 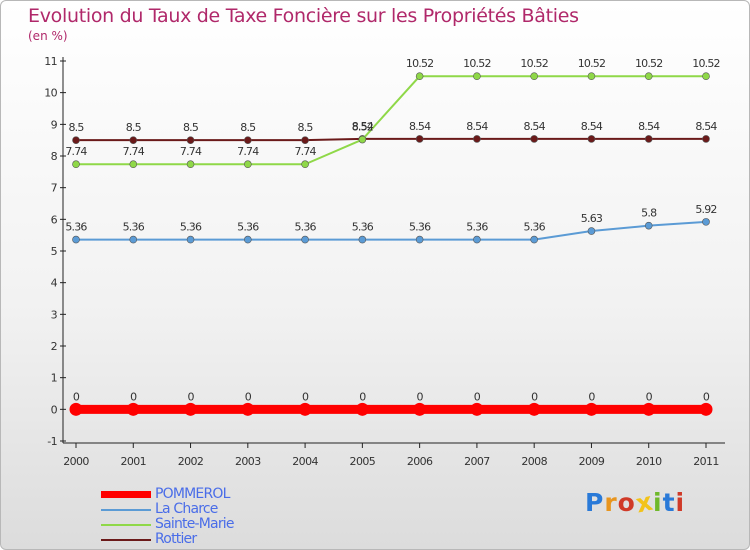 I want to click on logo-letter: r, so click(x=611, y=502).